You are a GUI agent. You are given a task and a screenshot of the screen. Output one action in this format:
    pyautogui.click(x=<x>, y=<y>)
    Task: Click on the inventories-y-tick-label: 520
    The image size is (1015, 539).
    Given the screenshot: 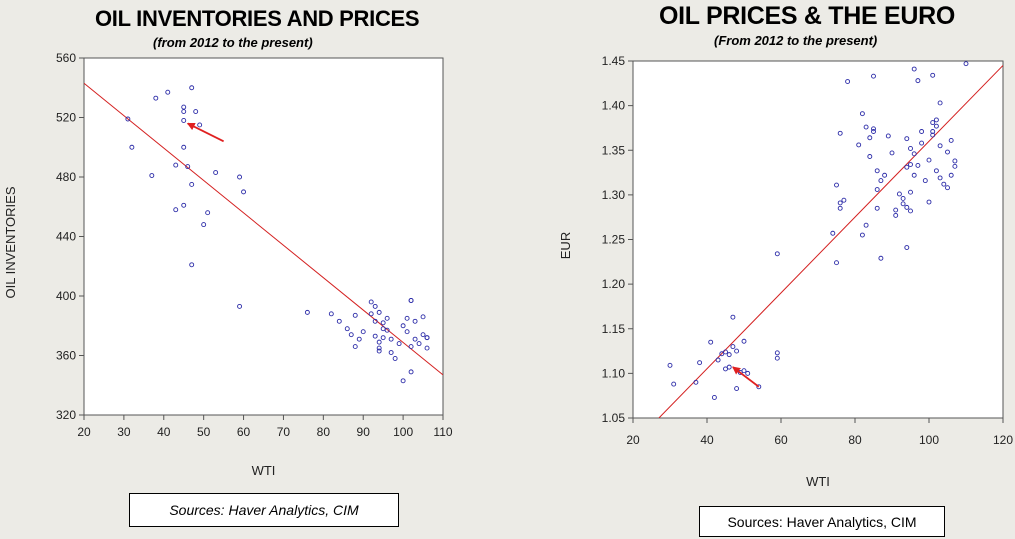 What is the action you would take?
    pyautogui.click(x=66, y=118)
    